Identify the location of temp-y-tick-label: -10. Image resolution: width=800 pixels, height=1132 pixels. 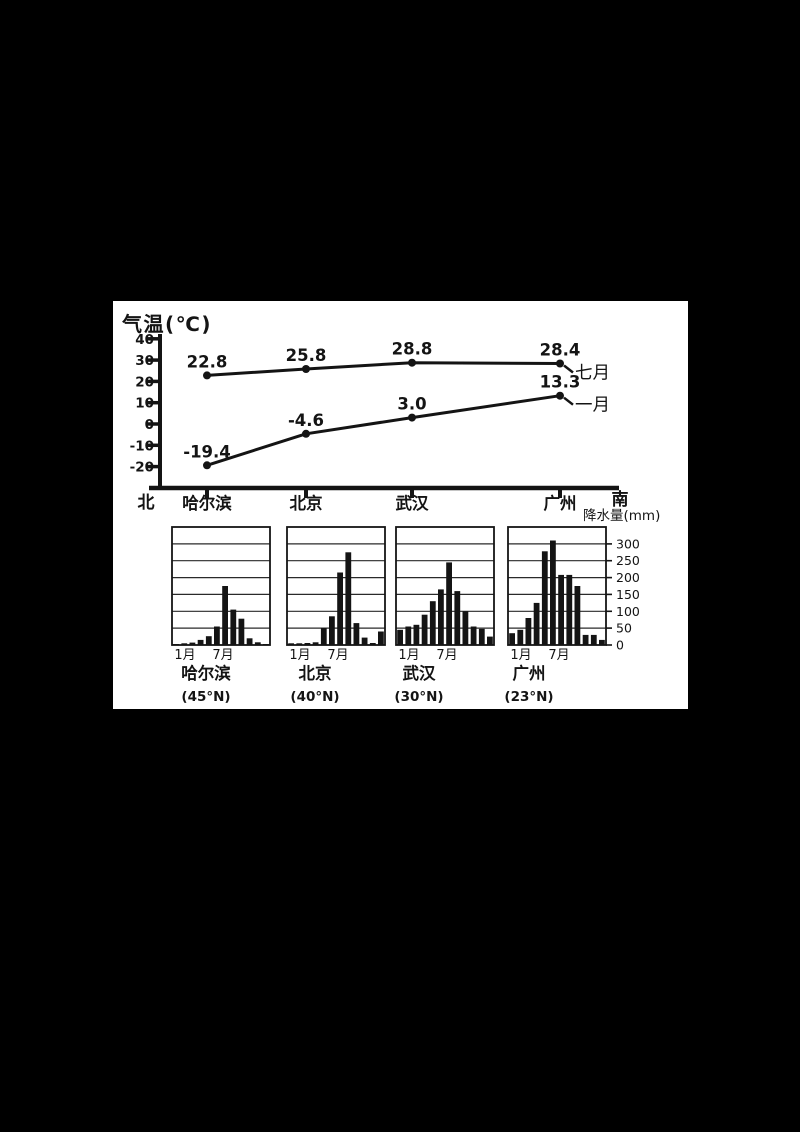
(142, 446).